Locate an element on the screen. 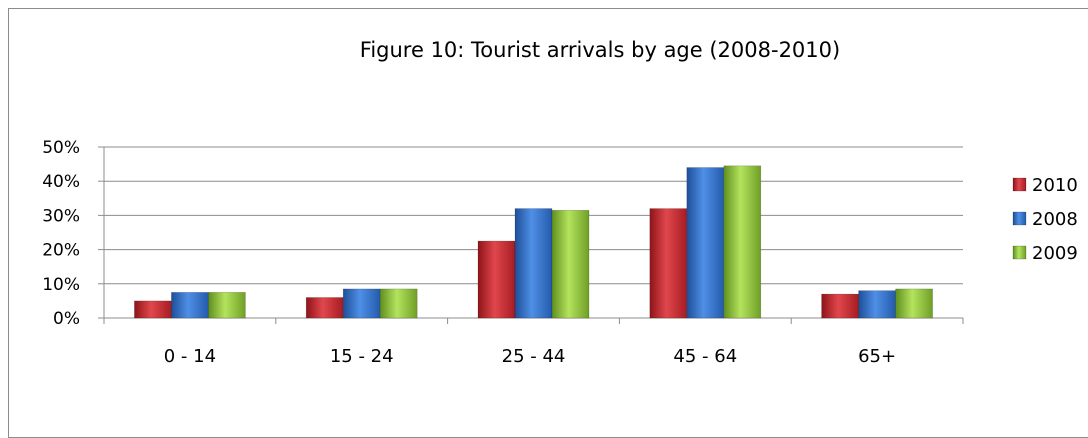 This screenshot has height=438, width=1088. y-tick-label: 0% is located at coordinates (66, 319).